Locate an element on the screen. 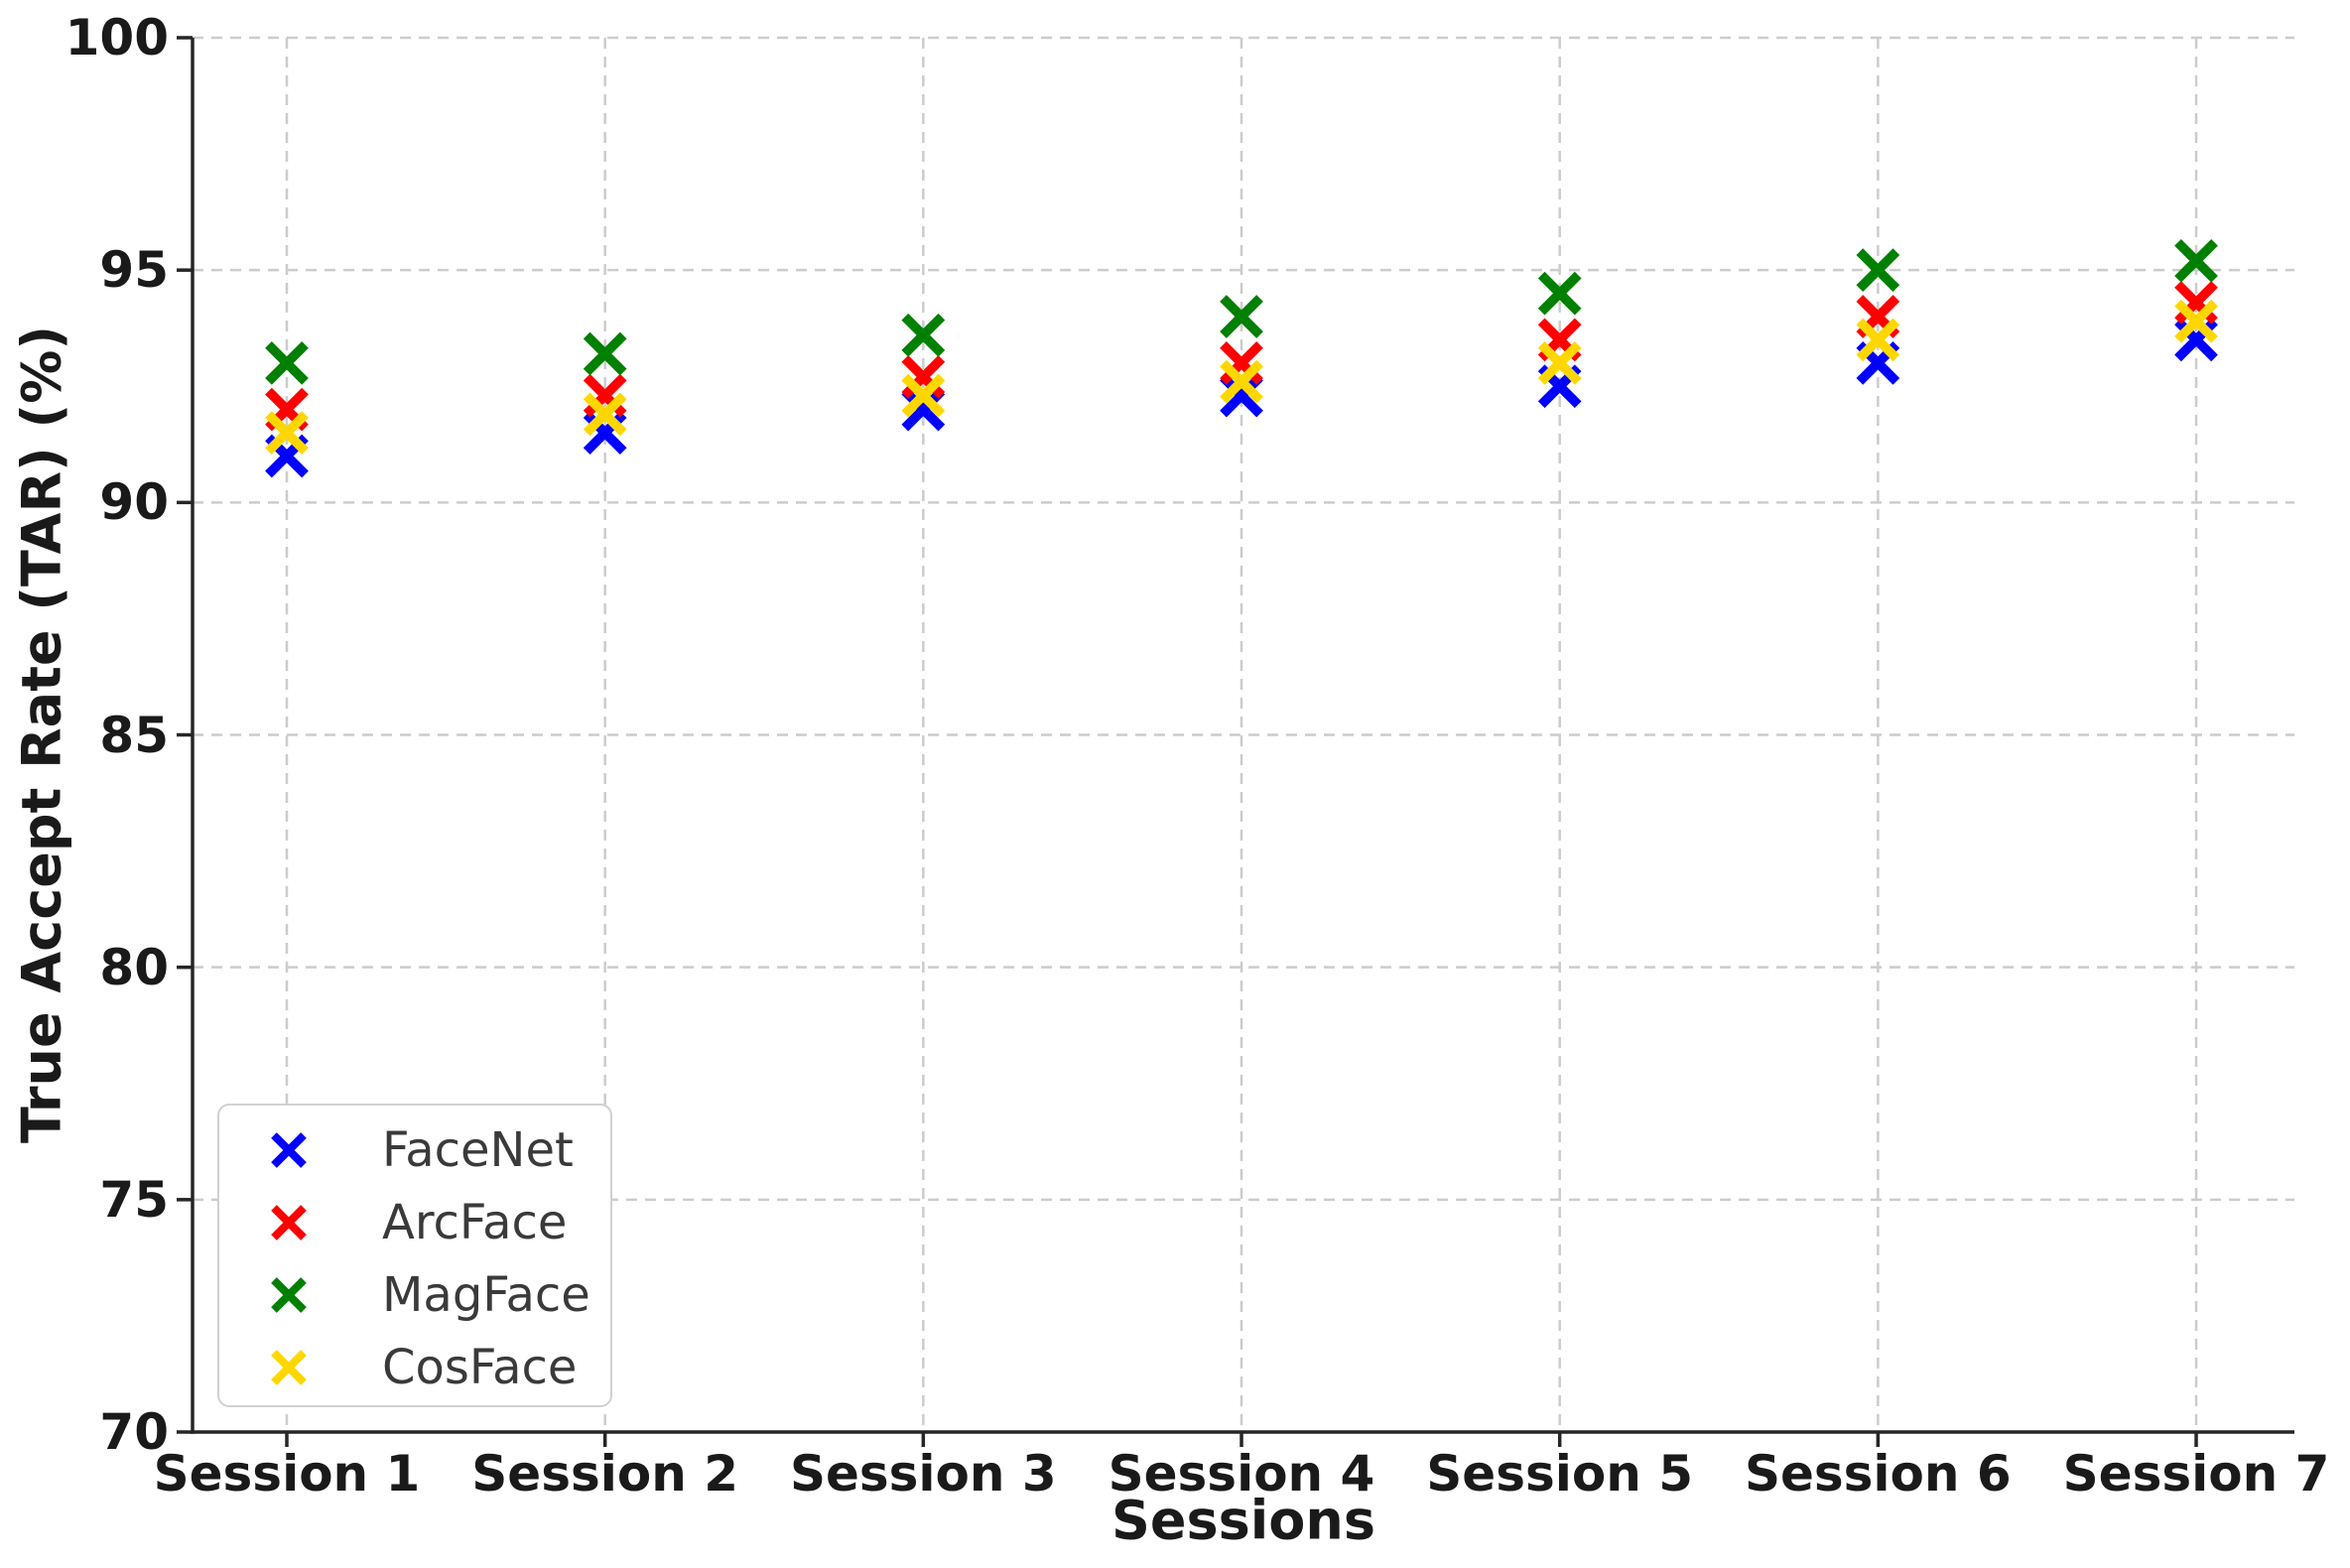 This screenshot has height=1568, width=2350. x-tick-label-5: Session 5 is located at coordinates (1560, 1474).